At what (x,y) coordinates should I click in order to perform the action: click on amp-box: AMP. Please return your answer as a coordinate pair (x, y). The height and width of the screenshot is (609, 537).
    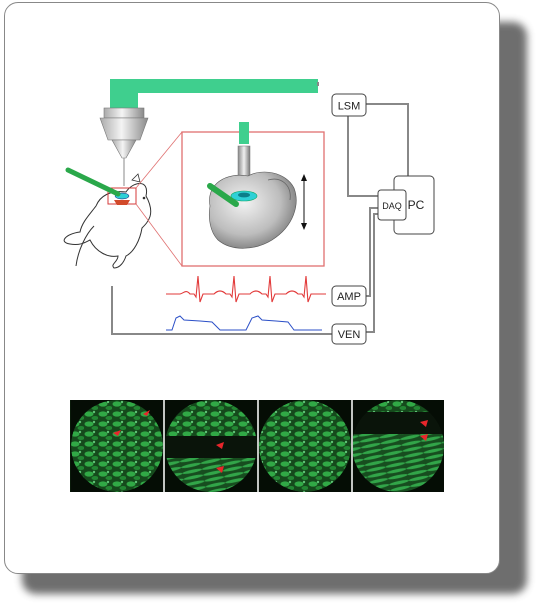
    Looking at the image, I should click on (349, 296).